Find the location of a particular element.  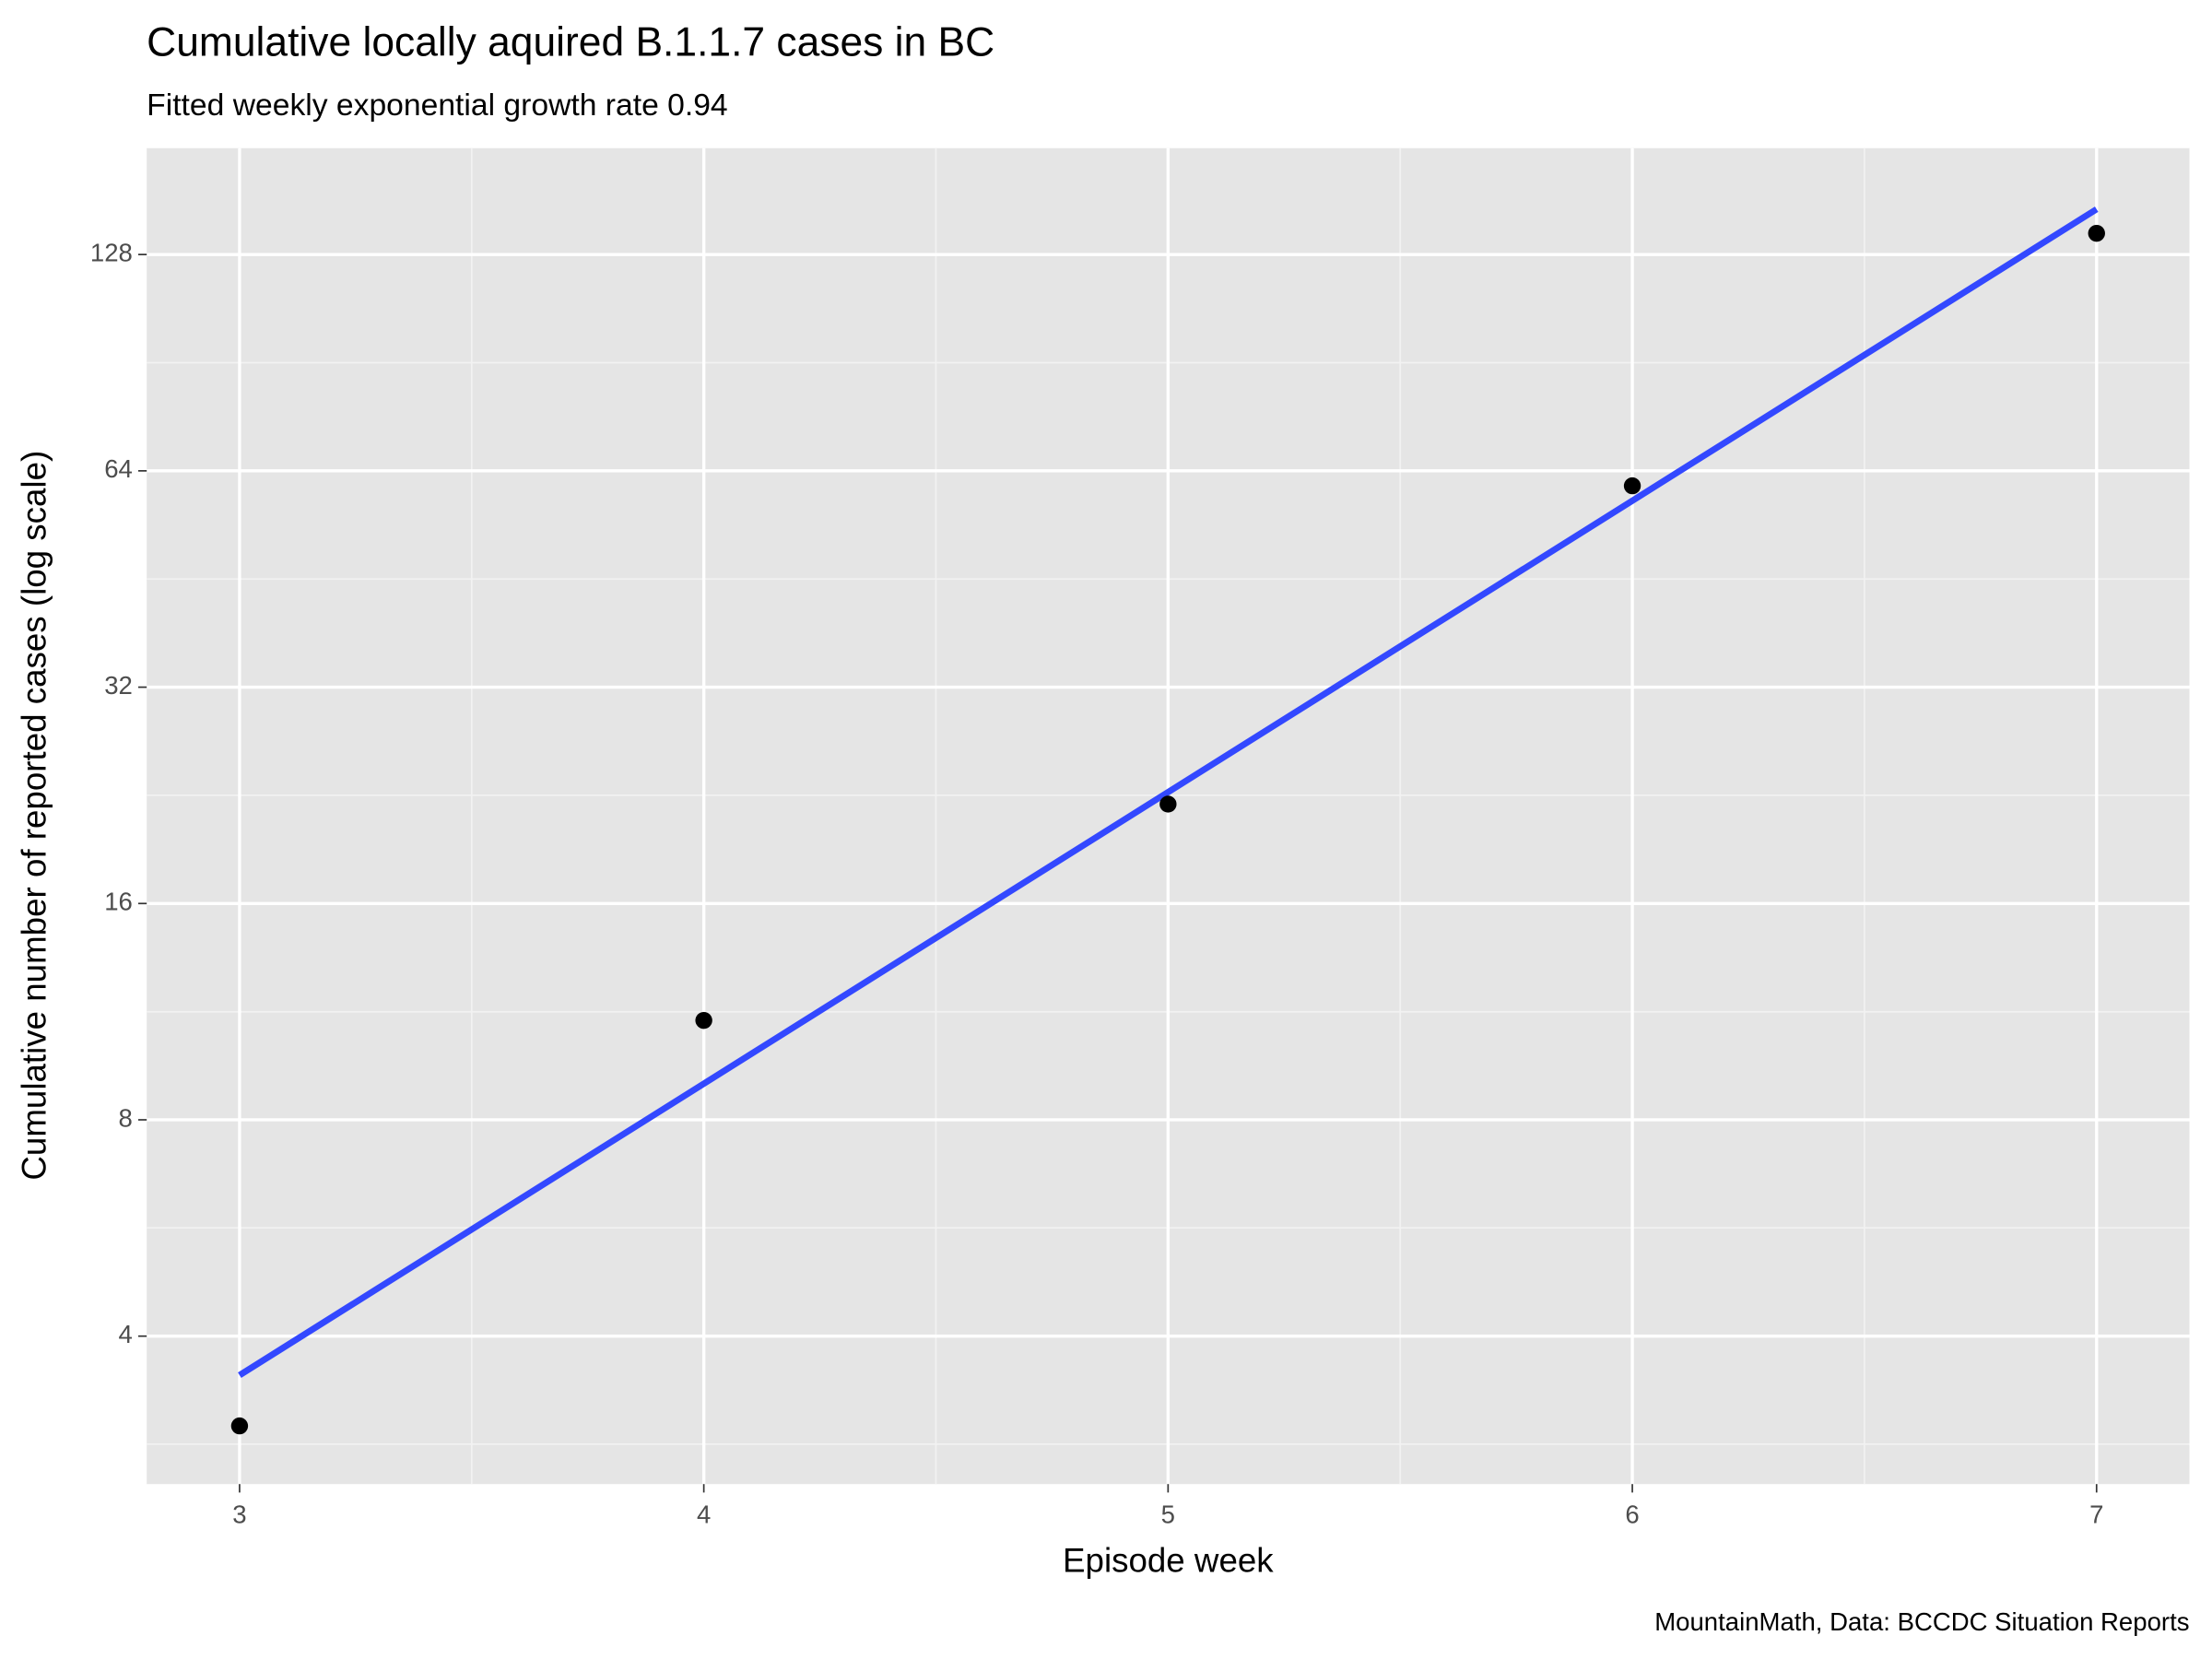

y-tick-label: 128 is located at coordinates (111, 252).